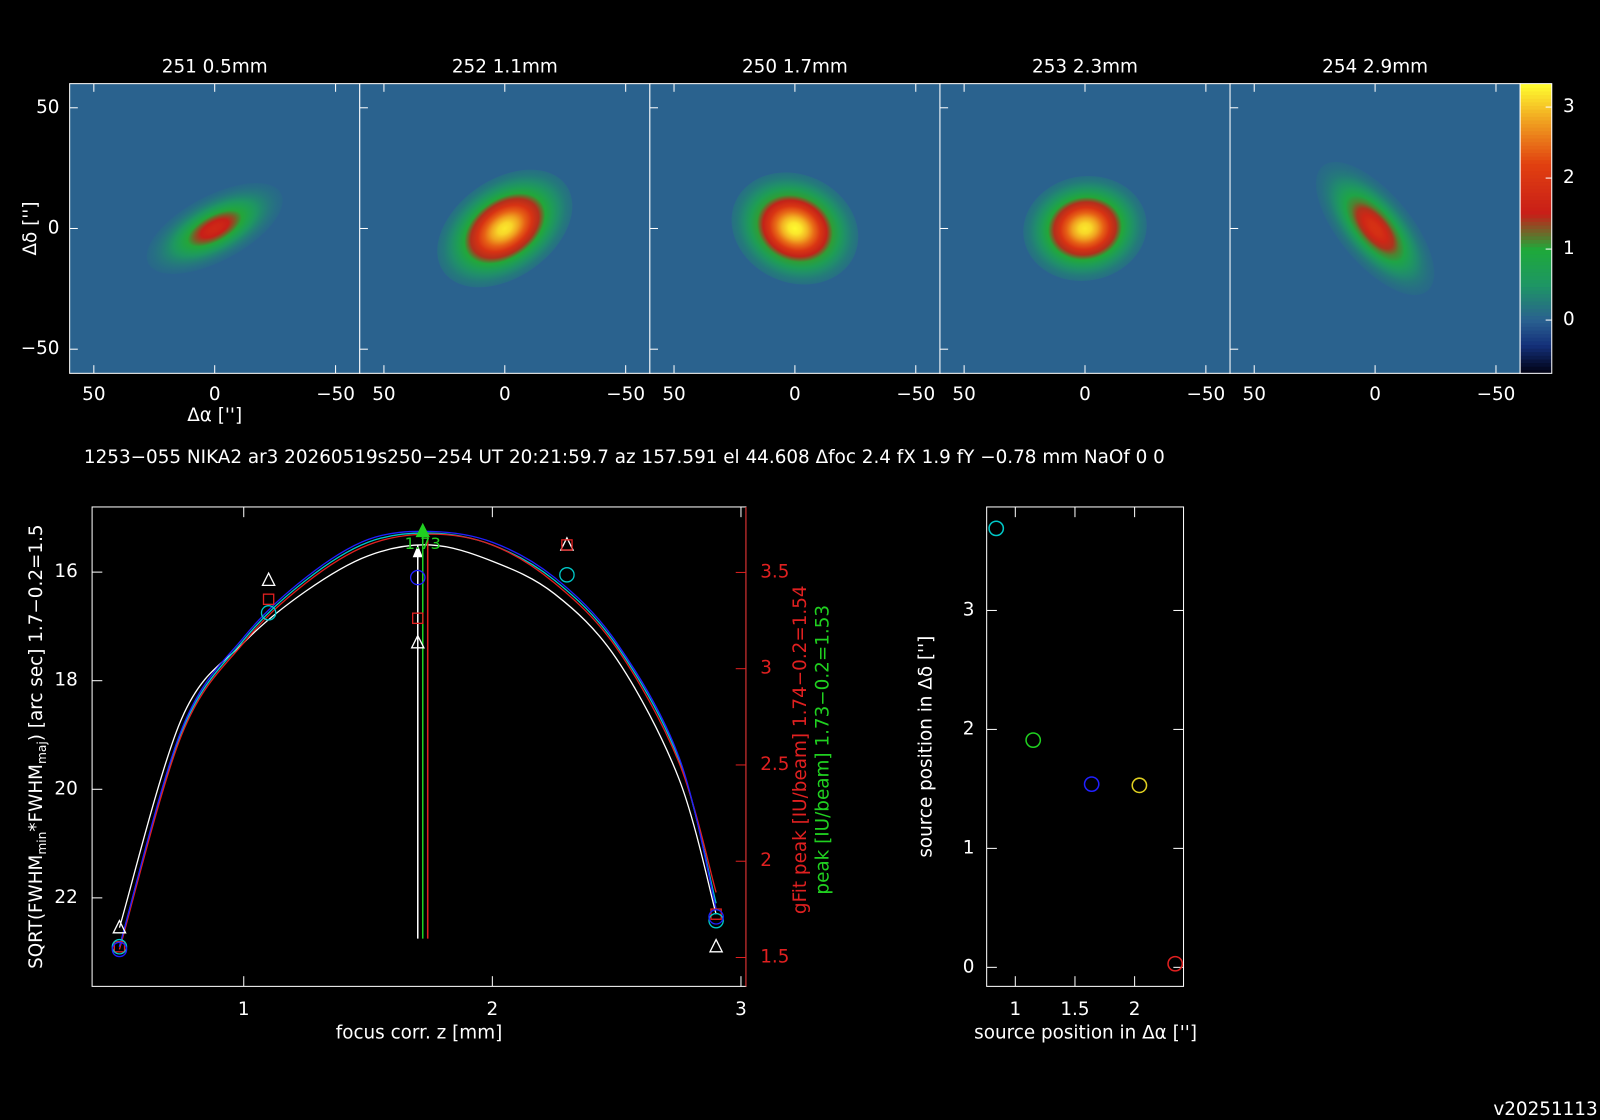 Image resolution: width=1600 pixels, height=1120 pixels. I want to click on version: v20251113, so click(1545, 1109).